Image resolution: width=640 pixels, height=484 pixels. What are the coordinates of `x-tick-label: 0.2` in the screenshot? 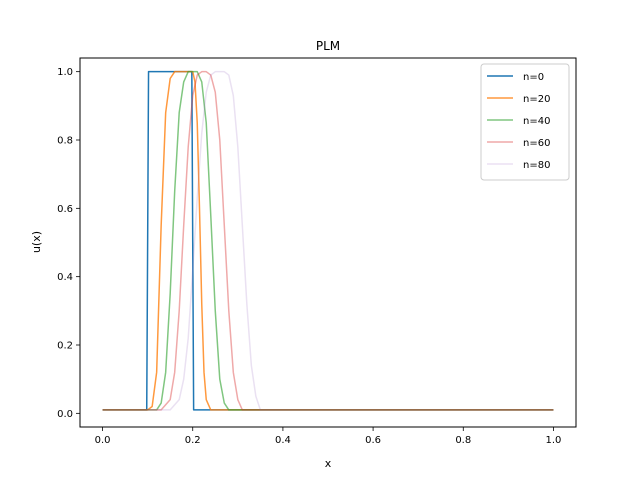 It's located at (193, 440).